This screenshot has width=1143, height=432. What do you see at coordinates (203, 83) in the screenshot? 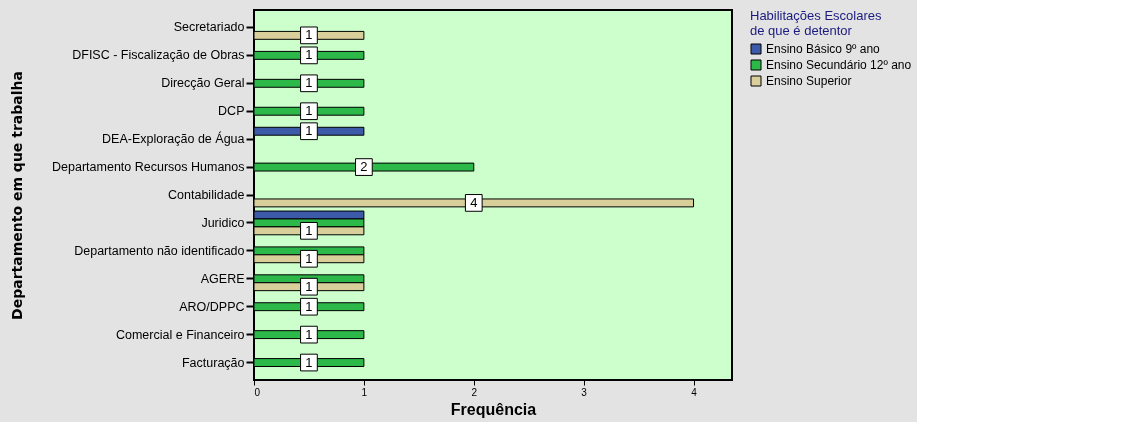
I see `y-tick-label: Direcção Geral` at bounding box center [203, 83].